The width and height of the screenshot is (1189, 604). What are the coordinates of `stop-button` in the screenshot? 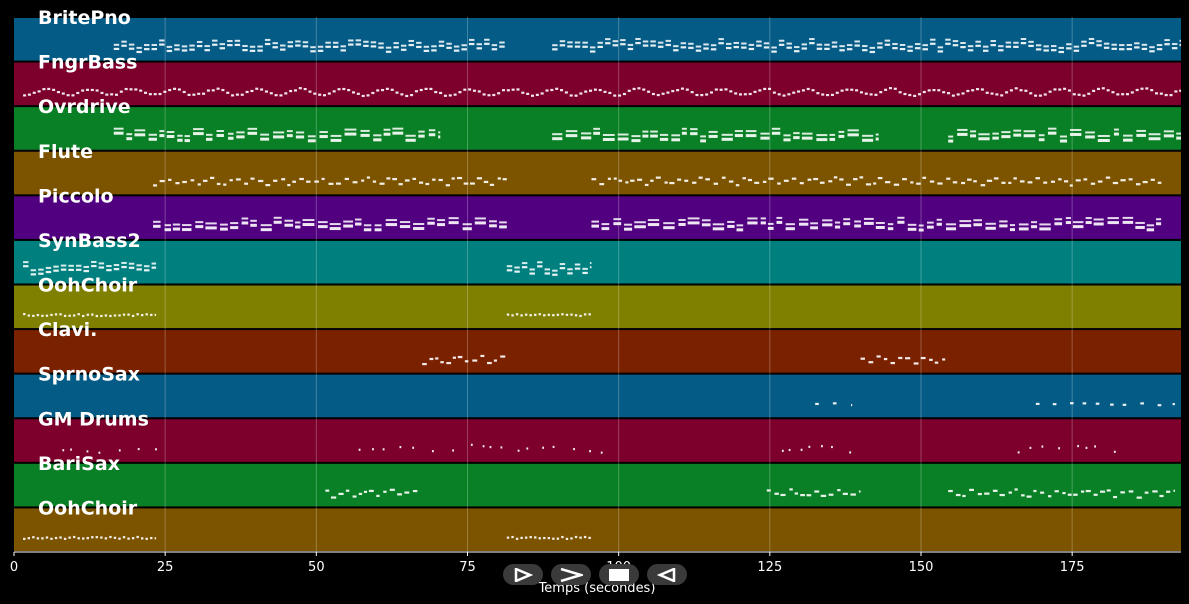 It's located at (619, 574).